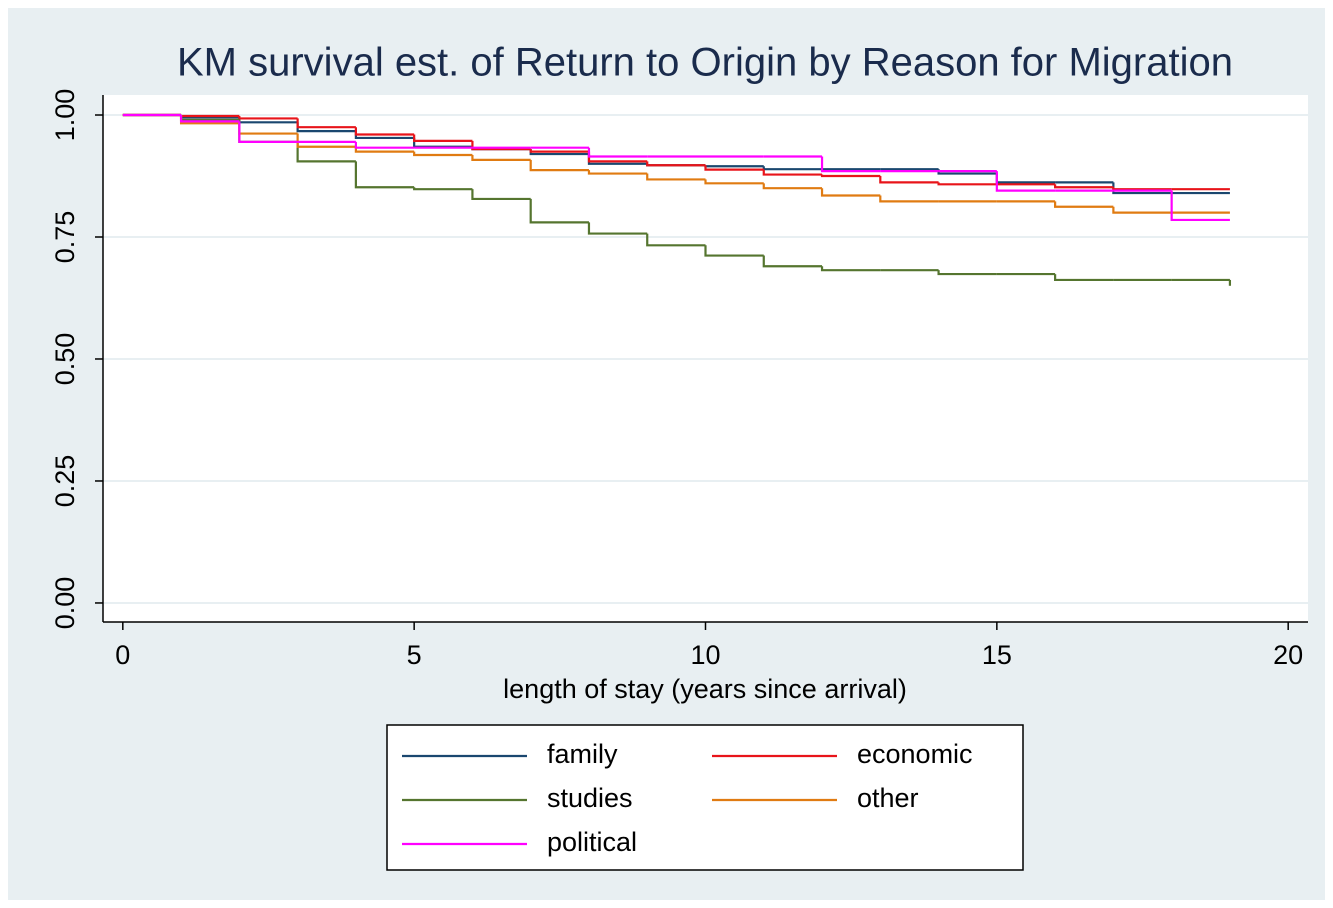  I want to click on legend, so click(705, 797).